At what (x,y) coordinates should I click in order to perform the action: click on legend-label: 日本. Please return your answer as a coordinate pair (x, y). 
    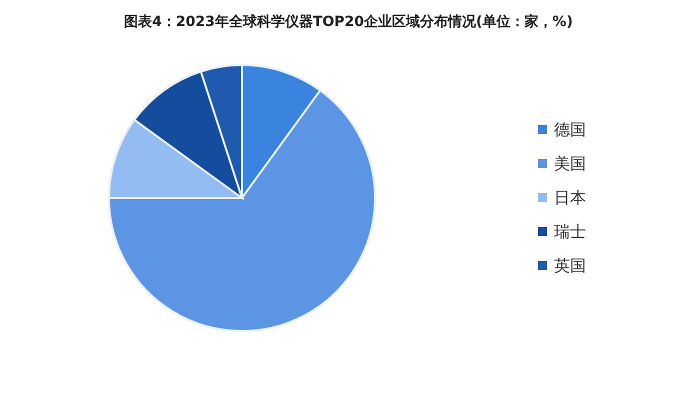
    Looking at the image, I should click on (570, 197).